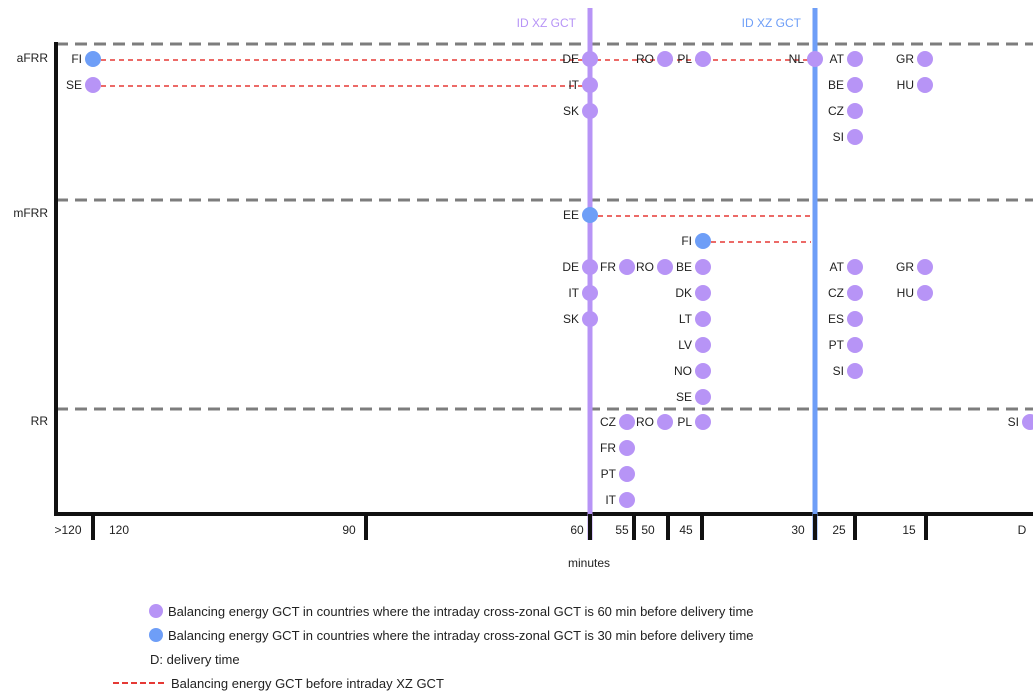 Image resolution: width=1033 pixels, height=700 pixels. What do you see at coordinates (703, 397) in the screenshot?
I see `point-mfrr-se-dot` at bounding box center [703, 397].